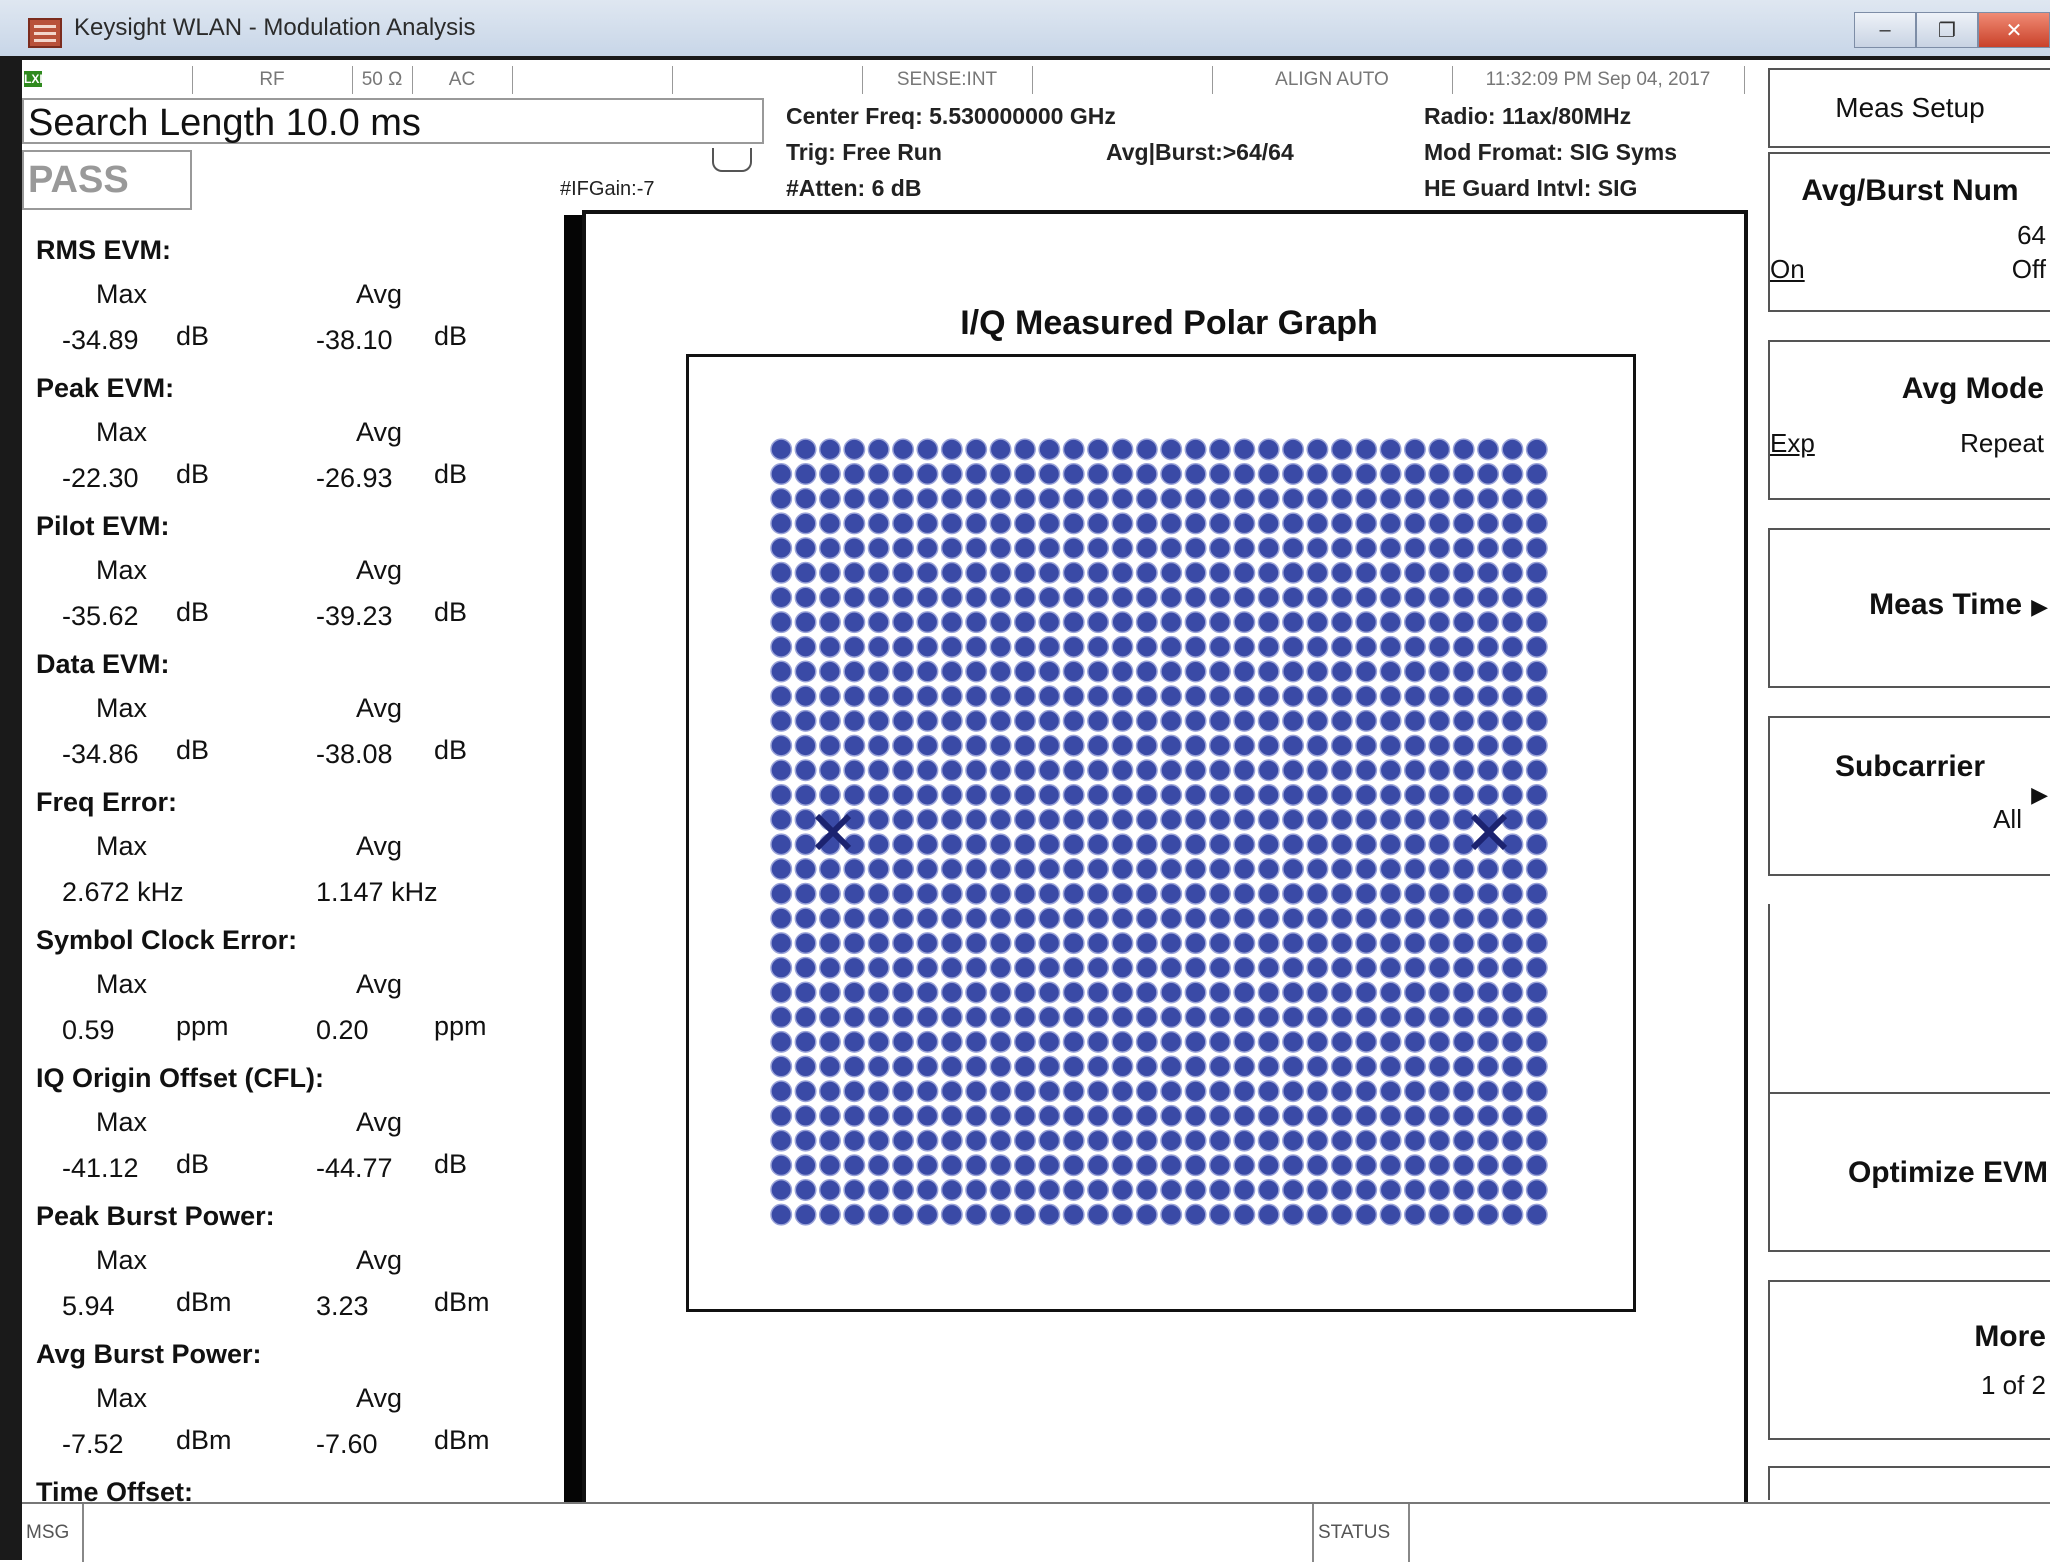 Image resolution: width=2050 pixels, height=1562 pixels. I want to click on close-button: ✕, so click(2014, 30).